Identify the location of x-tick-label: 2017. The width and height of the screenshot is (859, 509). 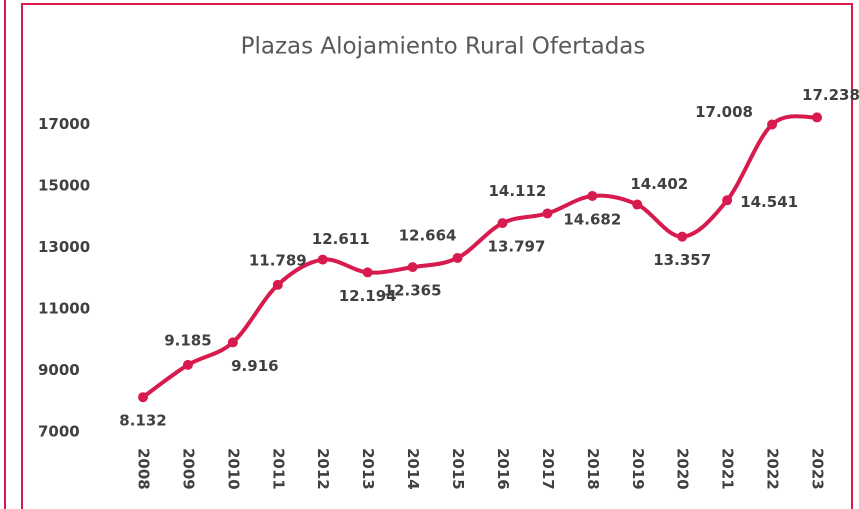
(548, 469).